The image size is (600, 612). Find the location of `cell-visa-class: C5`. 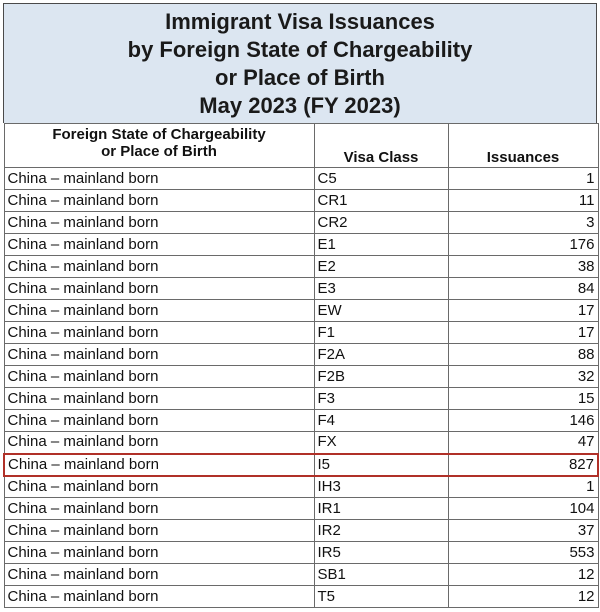

cell-visa-class: C5 is located at coordinates (381, 178).